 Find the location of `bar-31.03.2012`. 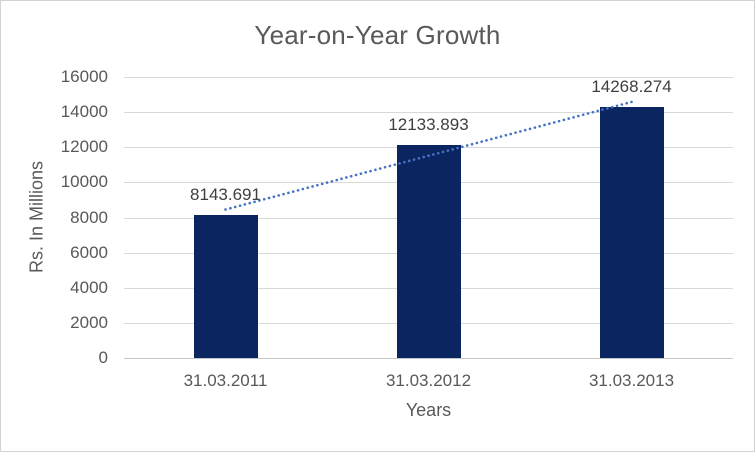

bar-31.03.2012 is located at coordinates (428, 251).